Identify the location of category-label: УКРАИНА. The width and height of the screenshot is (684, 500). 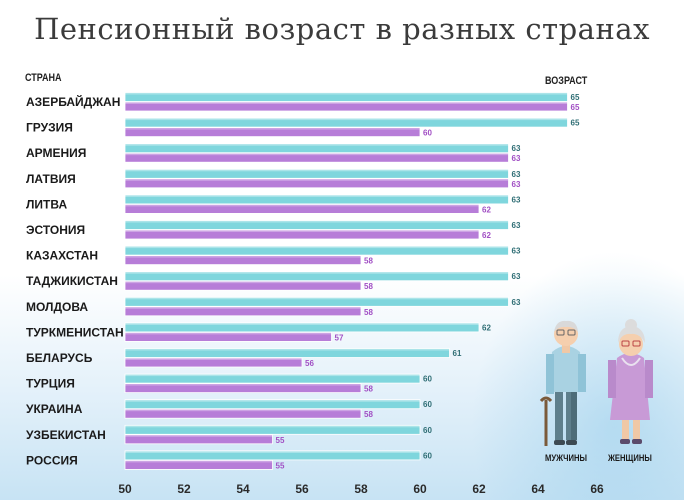
(54, 409).